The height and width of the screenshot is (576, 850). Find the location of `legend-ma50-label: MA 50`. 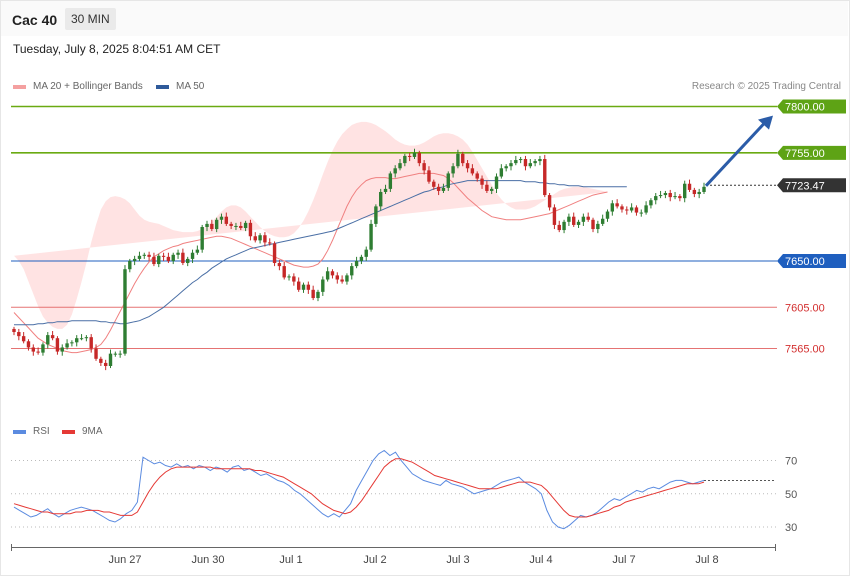

legend-ma50-label: MA 50 is located at coordinates (190, 86).